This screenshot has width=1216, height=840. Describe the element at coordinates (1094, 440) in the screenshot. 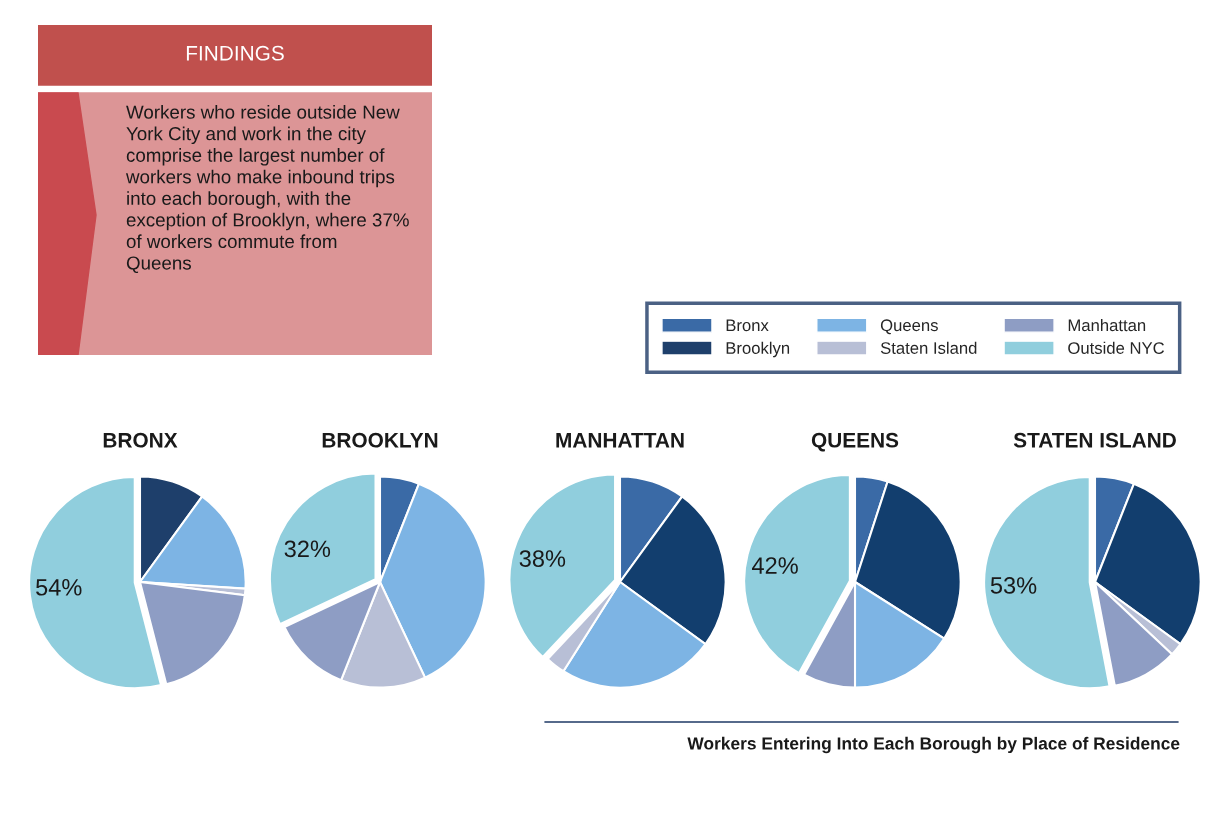

I see `chart-title: STATEN ISLAND` at that location.